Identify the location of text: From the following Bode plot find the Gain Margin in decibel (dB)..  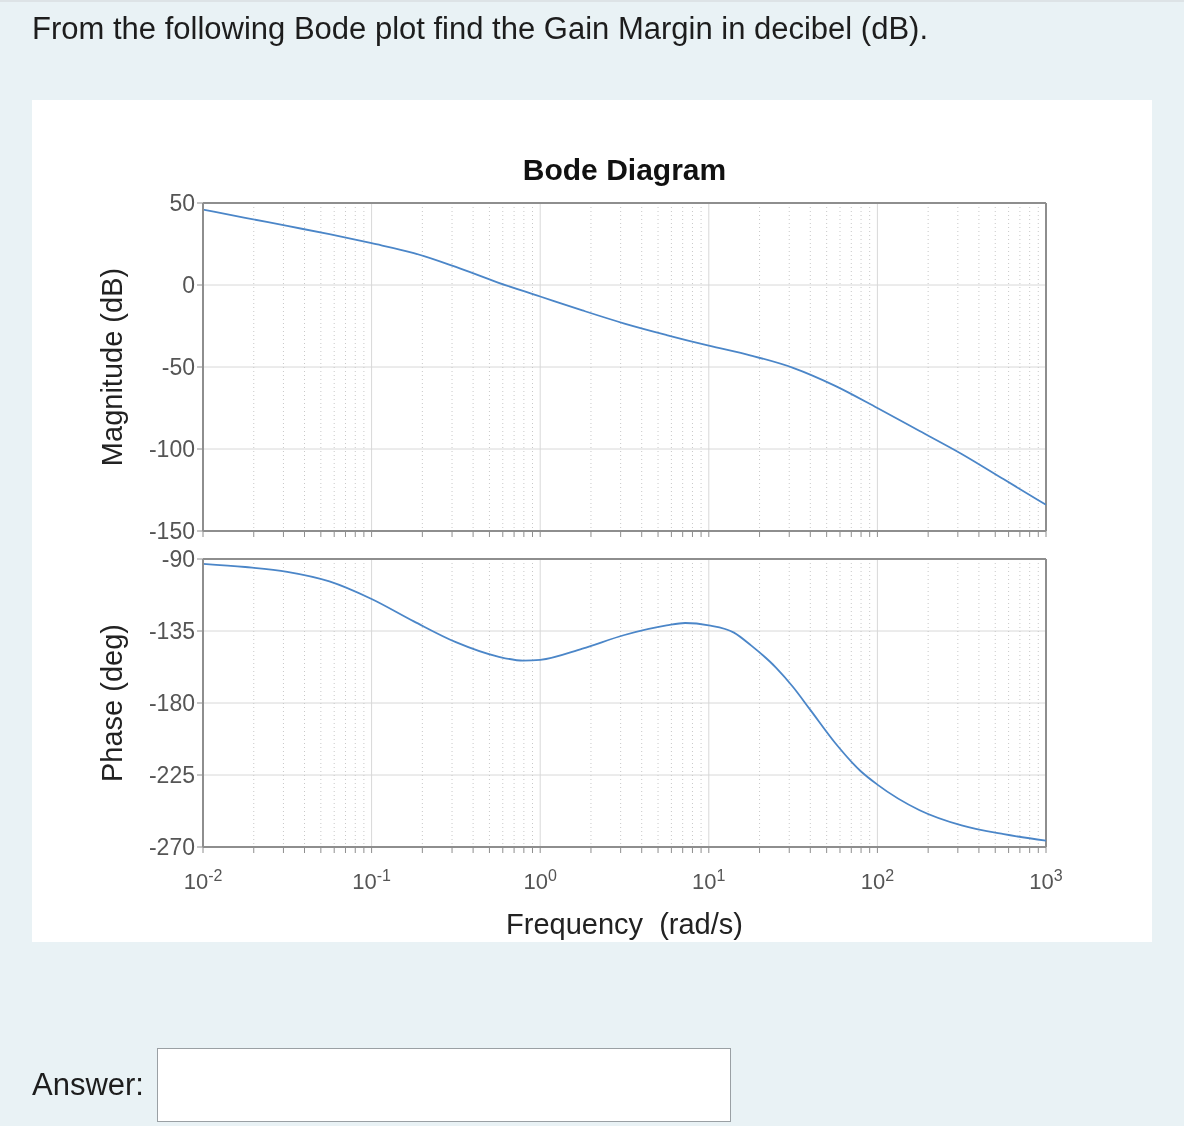
(480, 29).